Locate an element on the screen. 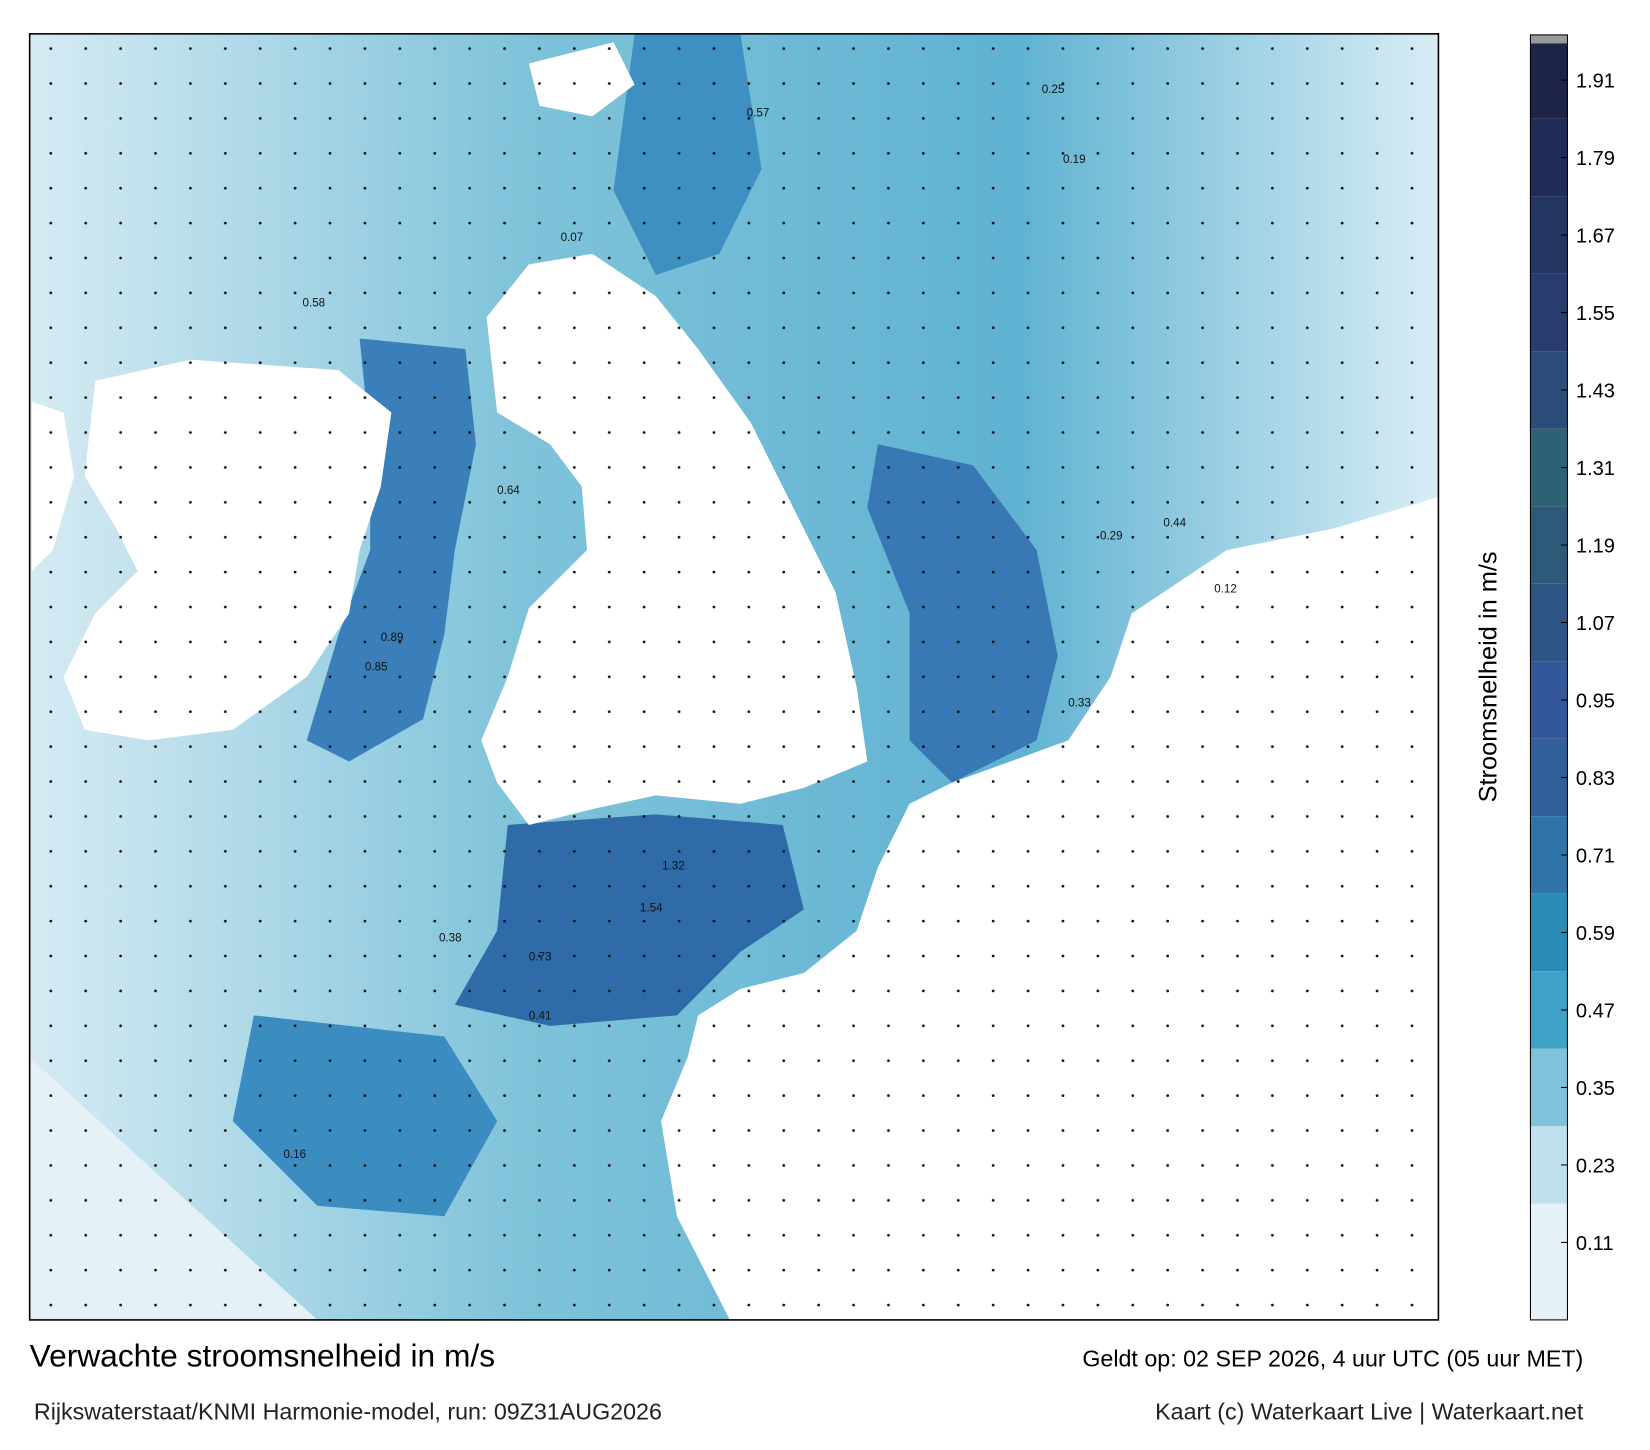  colorbar-tick-label: 0.83 is located at coordinates (1595, 779).